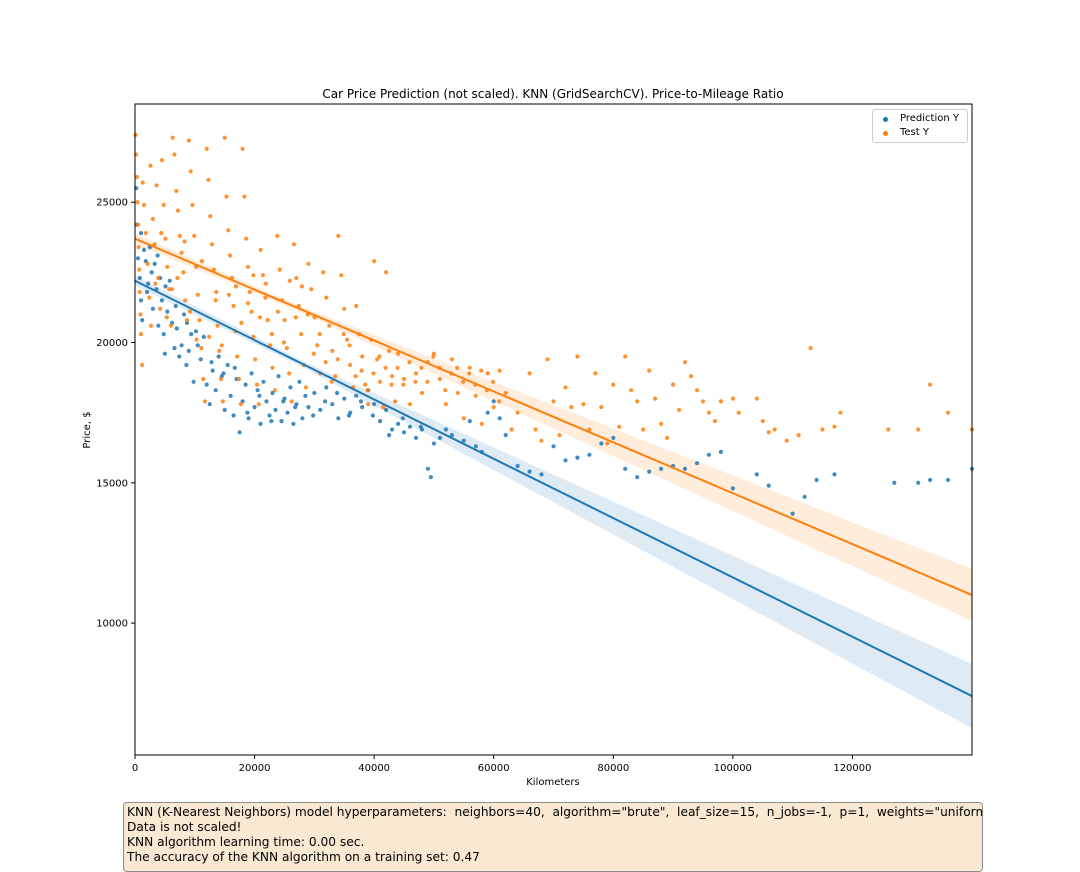 The width and height of the screenshot is (1080, 872). What do you see at coordinates (112, 483) in the screenshot?
I see `y-tick-label: 15000` at bounding box center [112, 483].